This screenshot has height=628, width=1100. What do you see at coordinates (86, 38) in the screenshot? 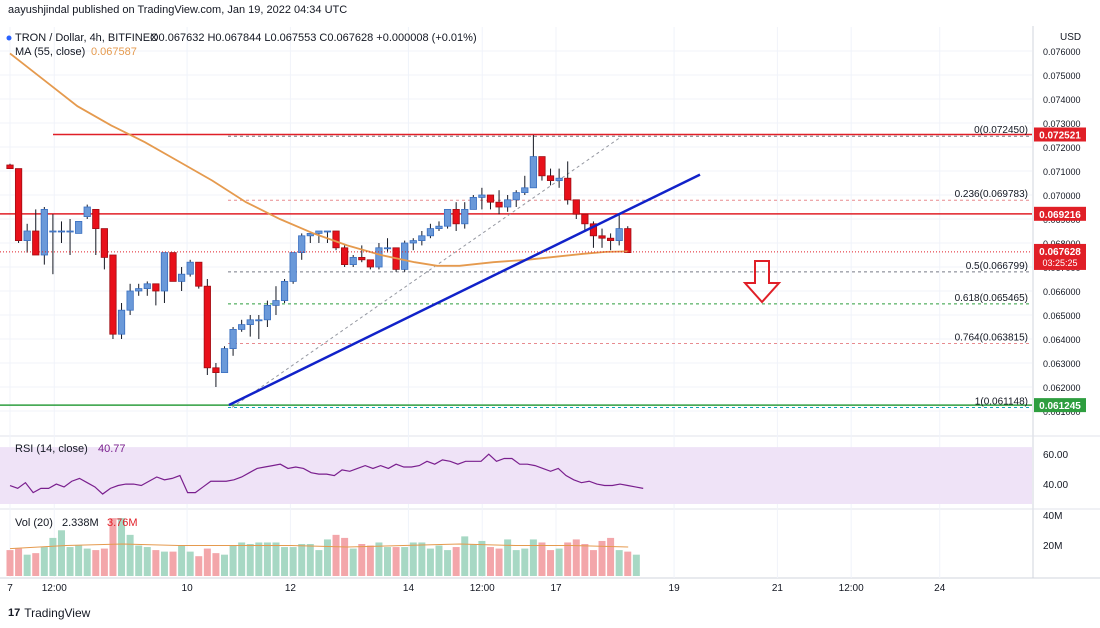
I see `symbol-label: TRON / Dollar, 4h, BITFINEX` at bounding box center [86, 38].